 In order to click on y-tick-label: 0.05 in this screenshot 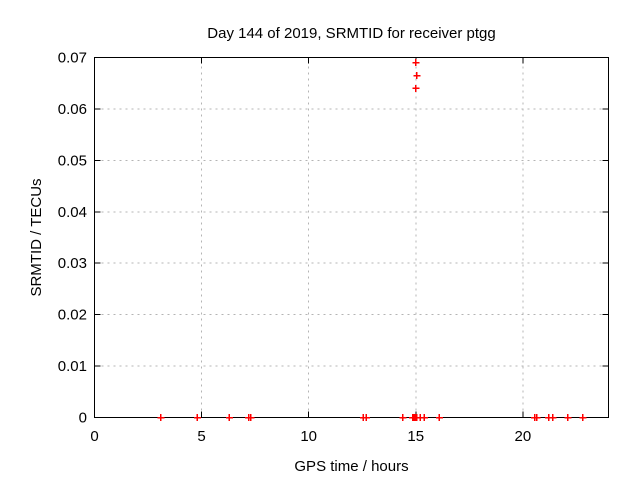, I will do `click(72, 160)`.